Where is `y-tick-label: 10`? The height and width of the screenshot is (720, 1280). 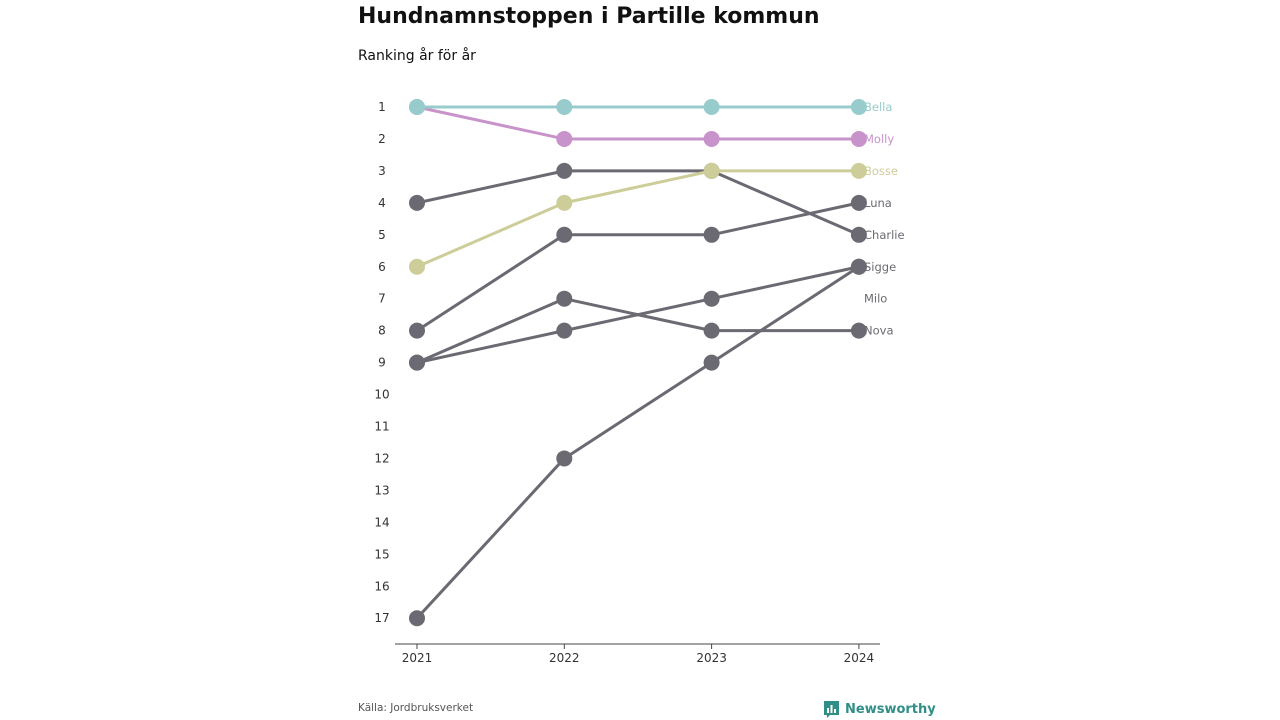 y-tick-label: 10 is located at coordinates (381, 395).